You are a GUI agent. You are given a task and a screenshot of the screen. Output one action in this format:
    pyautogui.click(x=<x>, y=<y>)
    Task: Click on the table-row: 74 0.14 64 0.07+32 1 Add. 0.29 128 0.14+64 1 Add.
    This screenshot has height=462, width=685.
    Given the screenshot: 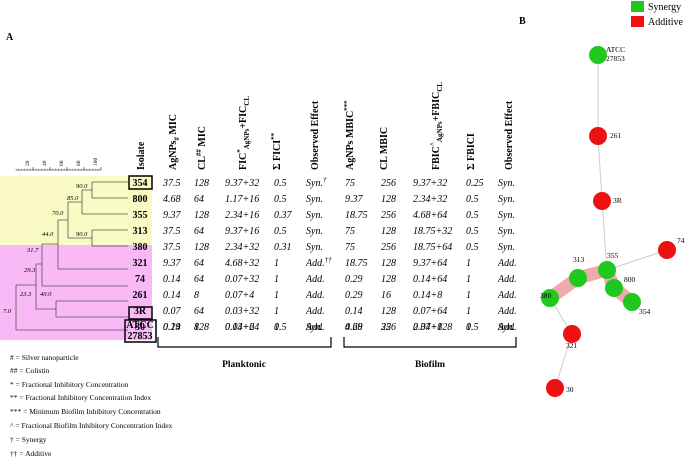 What is the action you would take?
    pyautogui.click(x=326, y=279)
    